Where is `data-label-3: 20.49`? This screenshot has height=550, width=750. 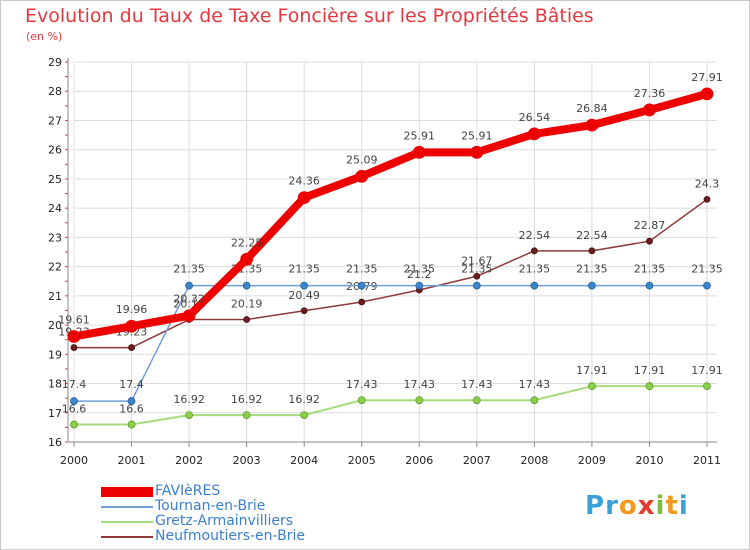 data-label-3: 20.49 is located at coordinates (304, 295).